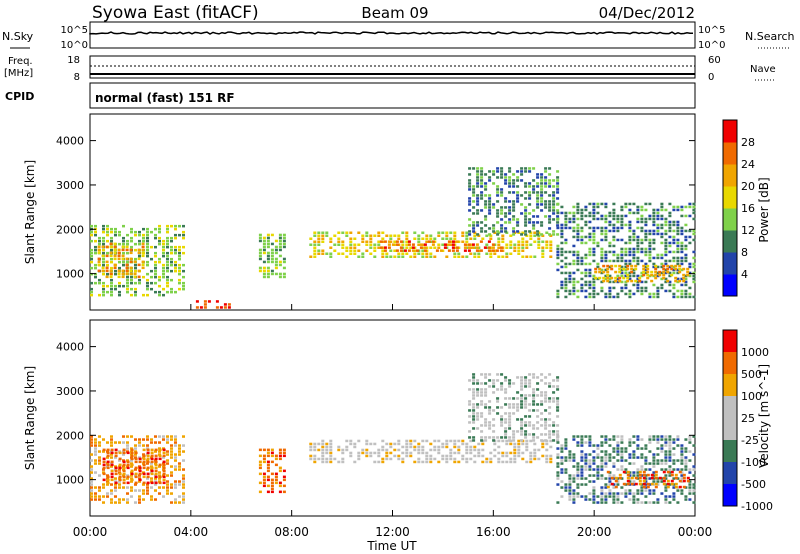 This screenshot has height=554, width=800. I want to click on colorbar-segment, so click(730, 219).